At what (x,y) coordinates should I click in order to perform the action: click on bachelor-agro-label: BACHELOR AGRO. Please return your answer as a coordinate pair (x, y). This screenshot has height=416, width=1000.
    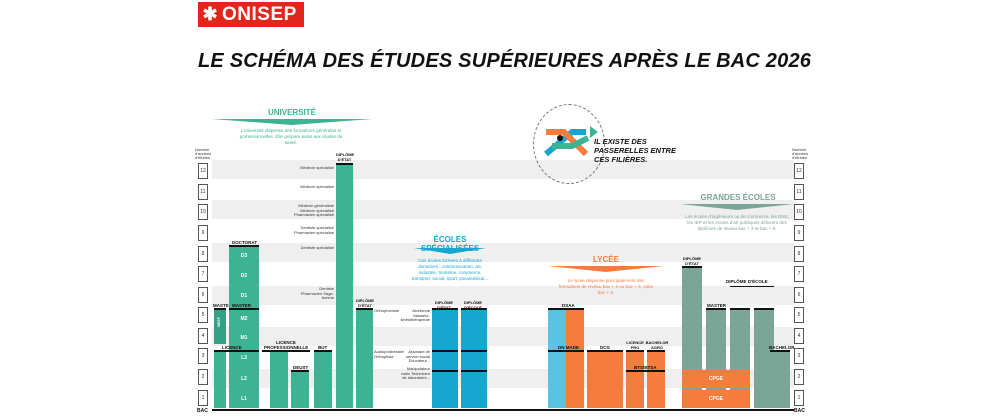
    Looking at the image, I should click on (657, 345).